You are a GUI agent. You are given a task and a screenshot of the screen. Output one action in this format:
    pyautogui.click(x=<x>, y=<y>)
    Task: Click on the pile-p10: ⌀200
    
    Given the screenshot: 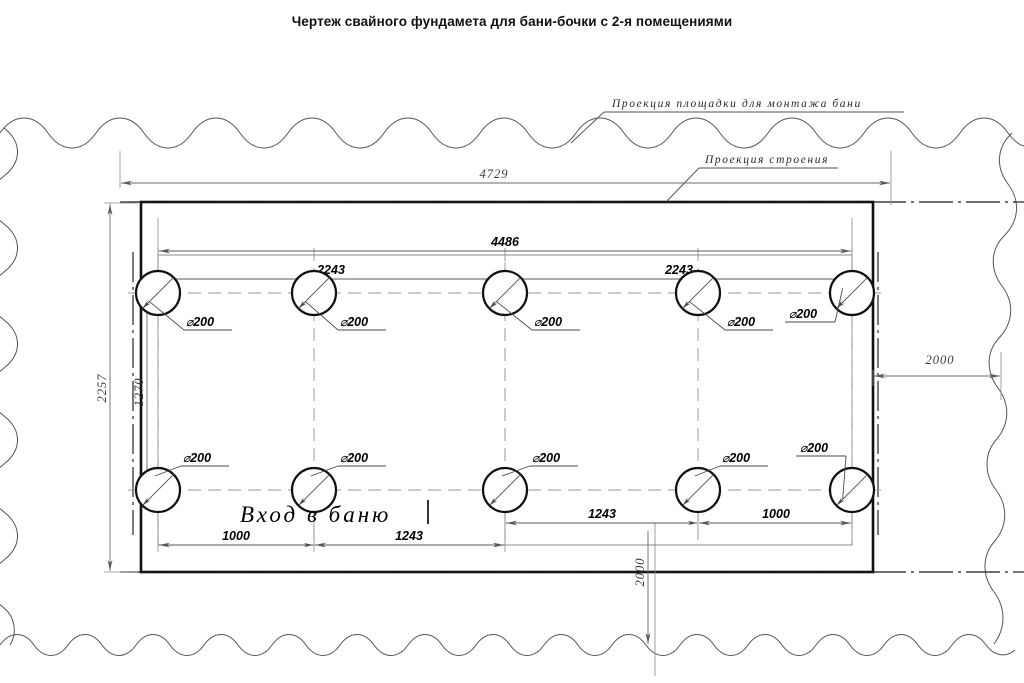 What is the action you would take?
    pyautogui.click(x=836, y=477)
    